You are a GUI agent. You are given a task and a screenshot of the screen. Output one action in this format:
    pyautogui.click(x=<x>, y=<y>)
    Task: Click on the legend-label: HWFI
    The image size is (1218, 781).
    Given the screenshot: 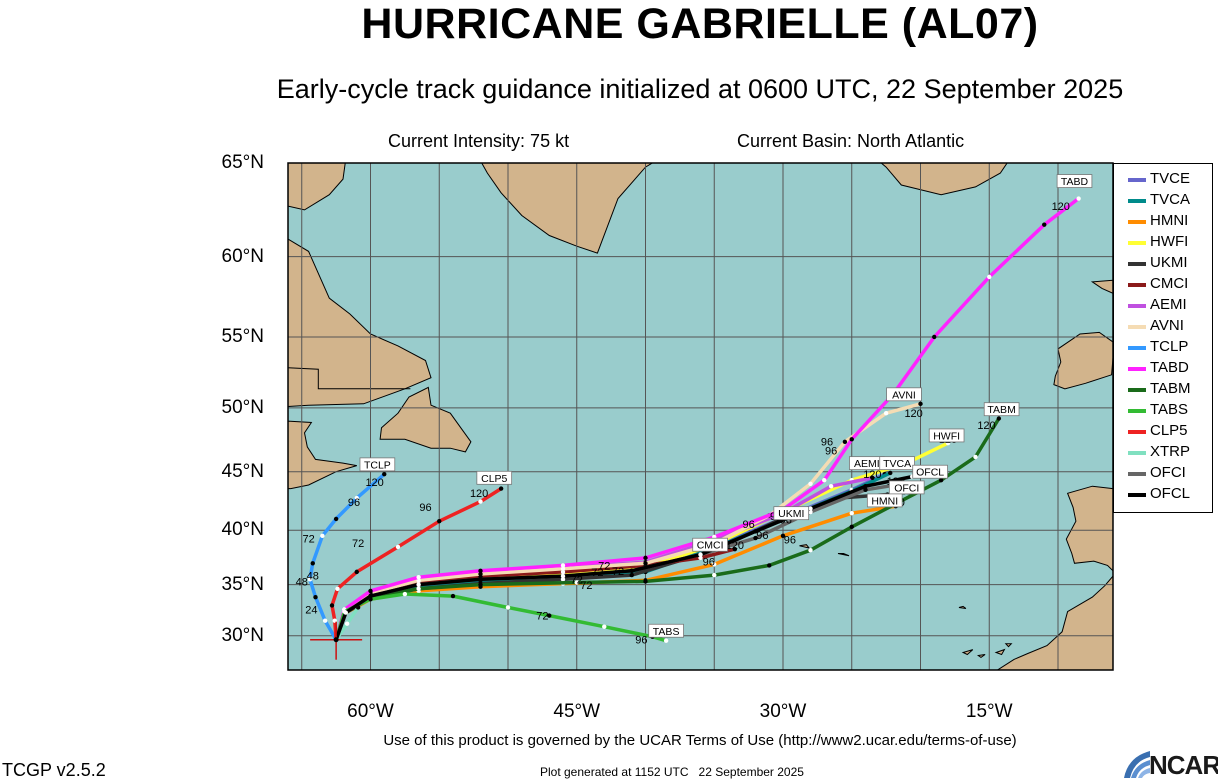 What is the action you would take?
    pyautogui.click(x=1169, y=241)
    